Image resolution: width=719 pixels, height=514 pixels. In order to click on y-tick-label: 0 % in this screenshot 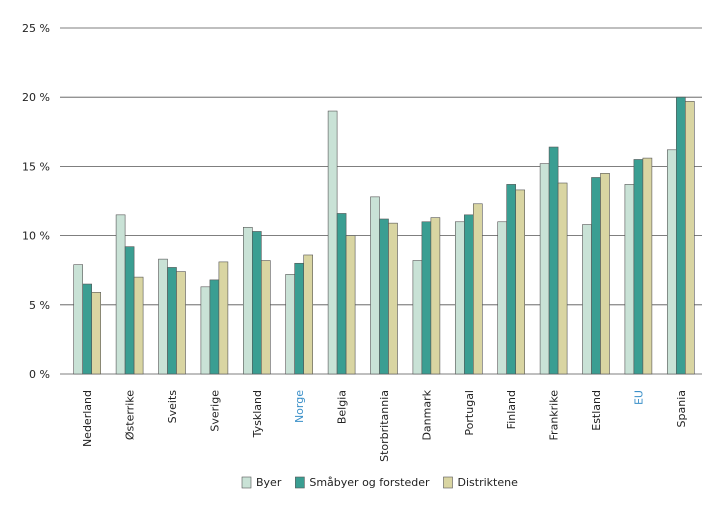, I will do `click(39, 374)`.